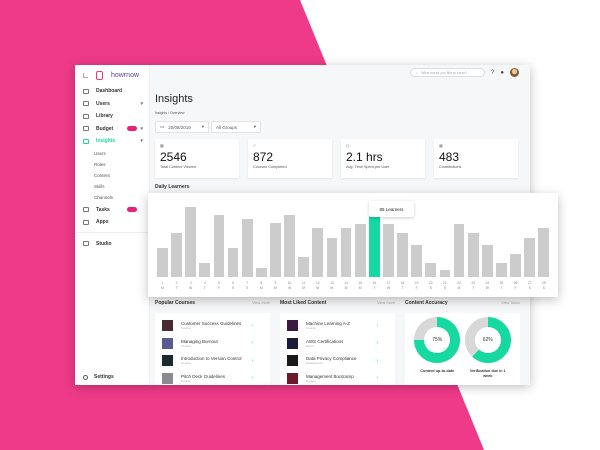  I want to click on brand-mark-icon, so click(99, 75).